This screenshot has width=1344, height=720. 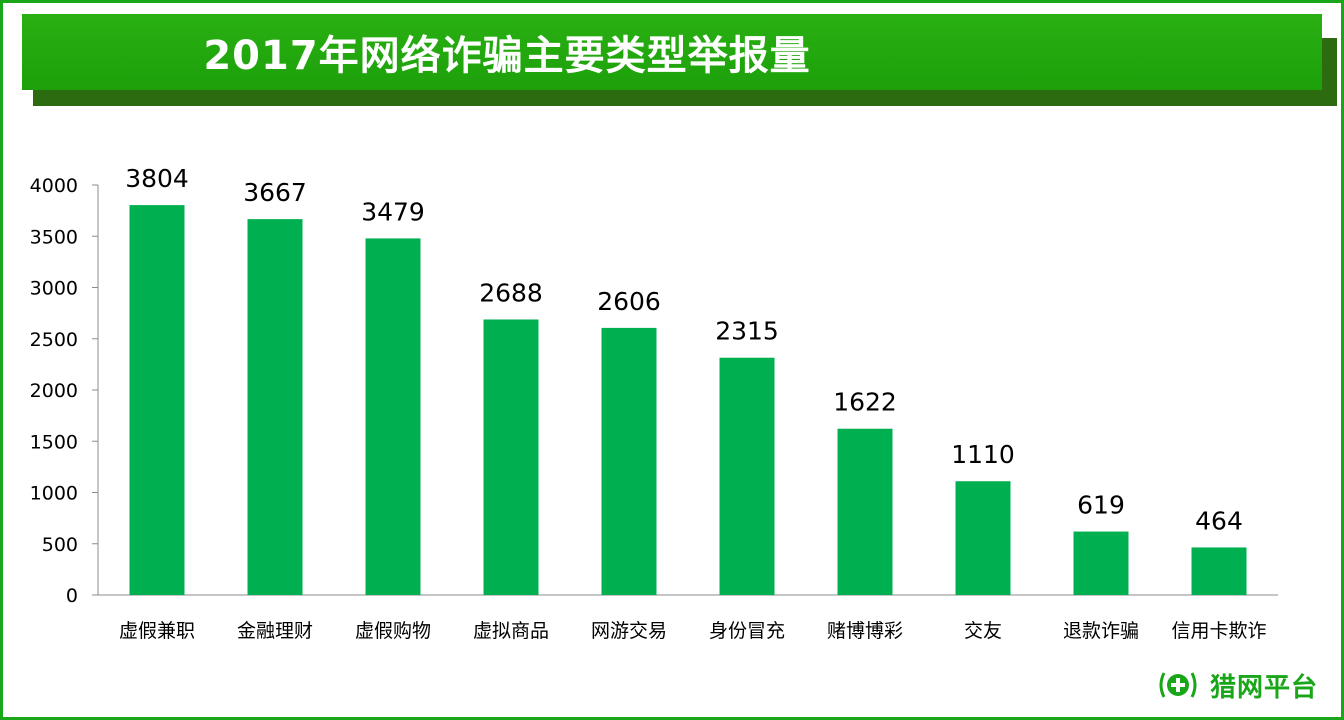 What do you see at coordinates (275, 631) in the screenshot?
I see `x-tick-label: 金融理财` at bounding box center [275, 631].